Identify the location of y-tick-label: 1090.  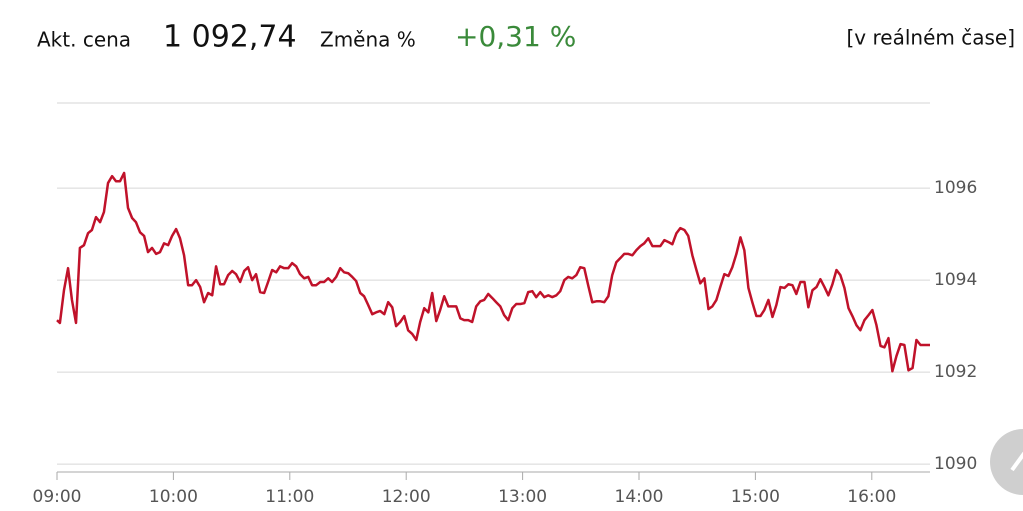
(955, 464).